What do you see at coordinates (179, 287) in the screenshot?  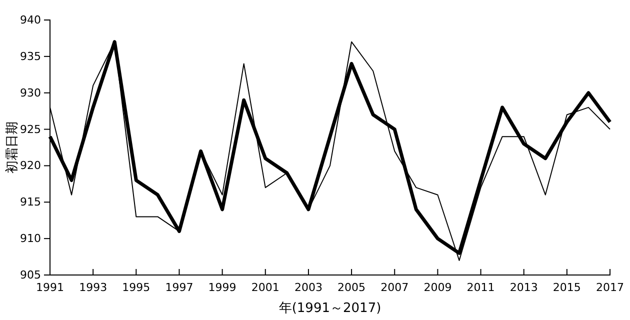 I see `x-tick-label: 1997` at bounding box center [179, 287].